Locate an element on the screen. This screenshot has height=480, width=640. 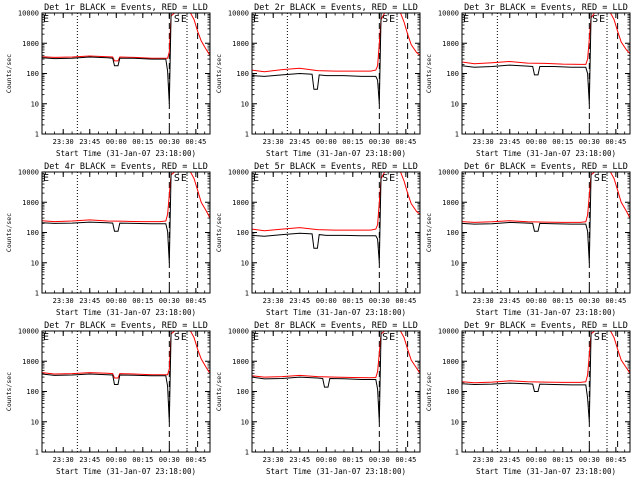
panel-title: Det 1r BLACK = Events, RED = LLD is located at coordinates (126, 8).